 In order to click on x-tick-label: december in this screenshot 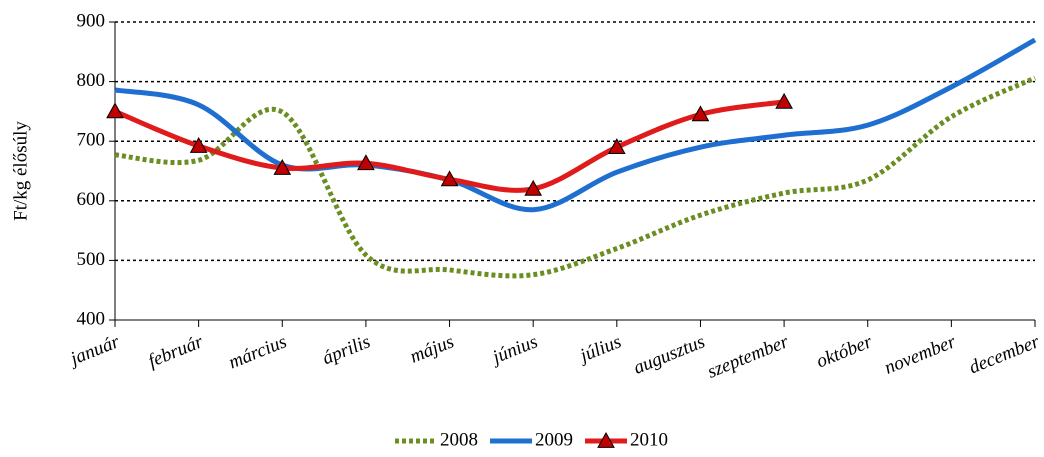, I will do `click(1004, 354)`.